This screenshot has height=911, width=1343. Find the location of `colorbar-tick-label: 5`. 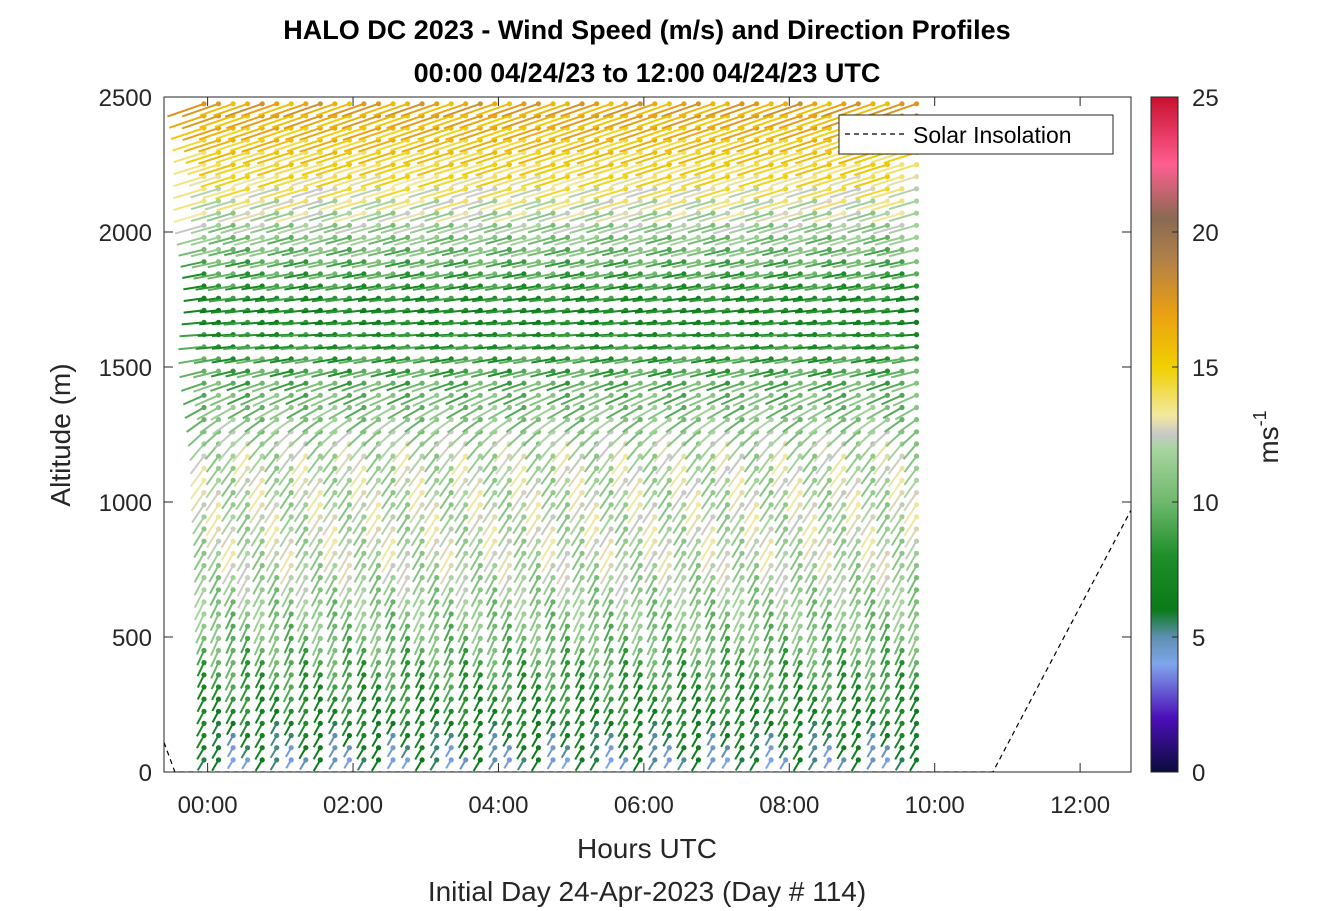

colorbar-tick-label: 5 is located at coordinates (1198, 638).